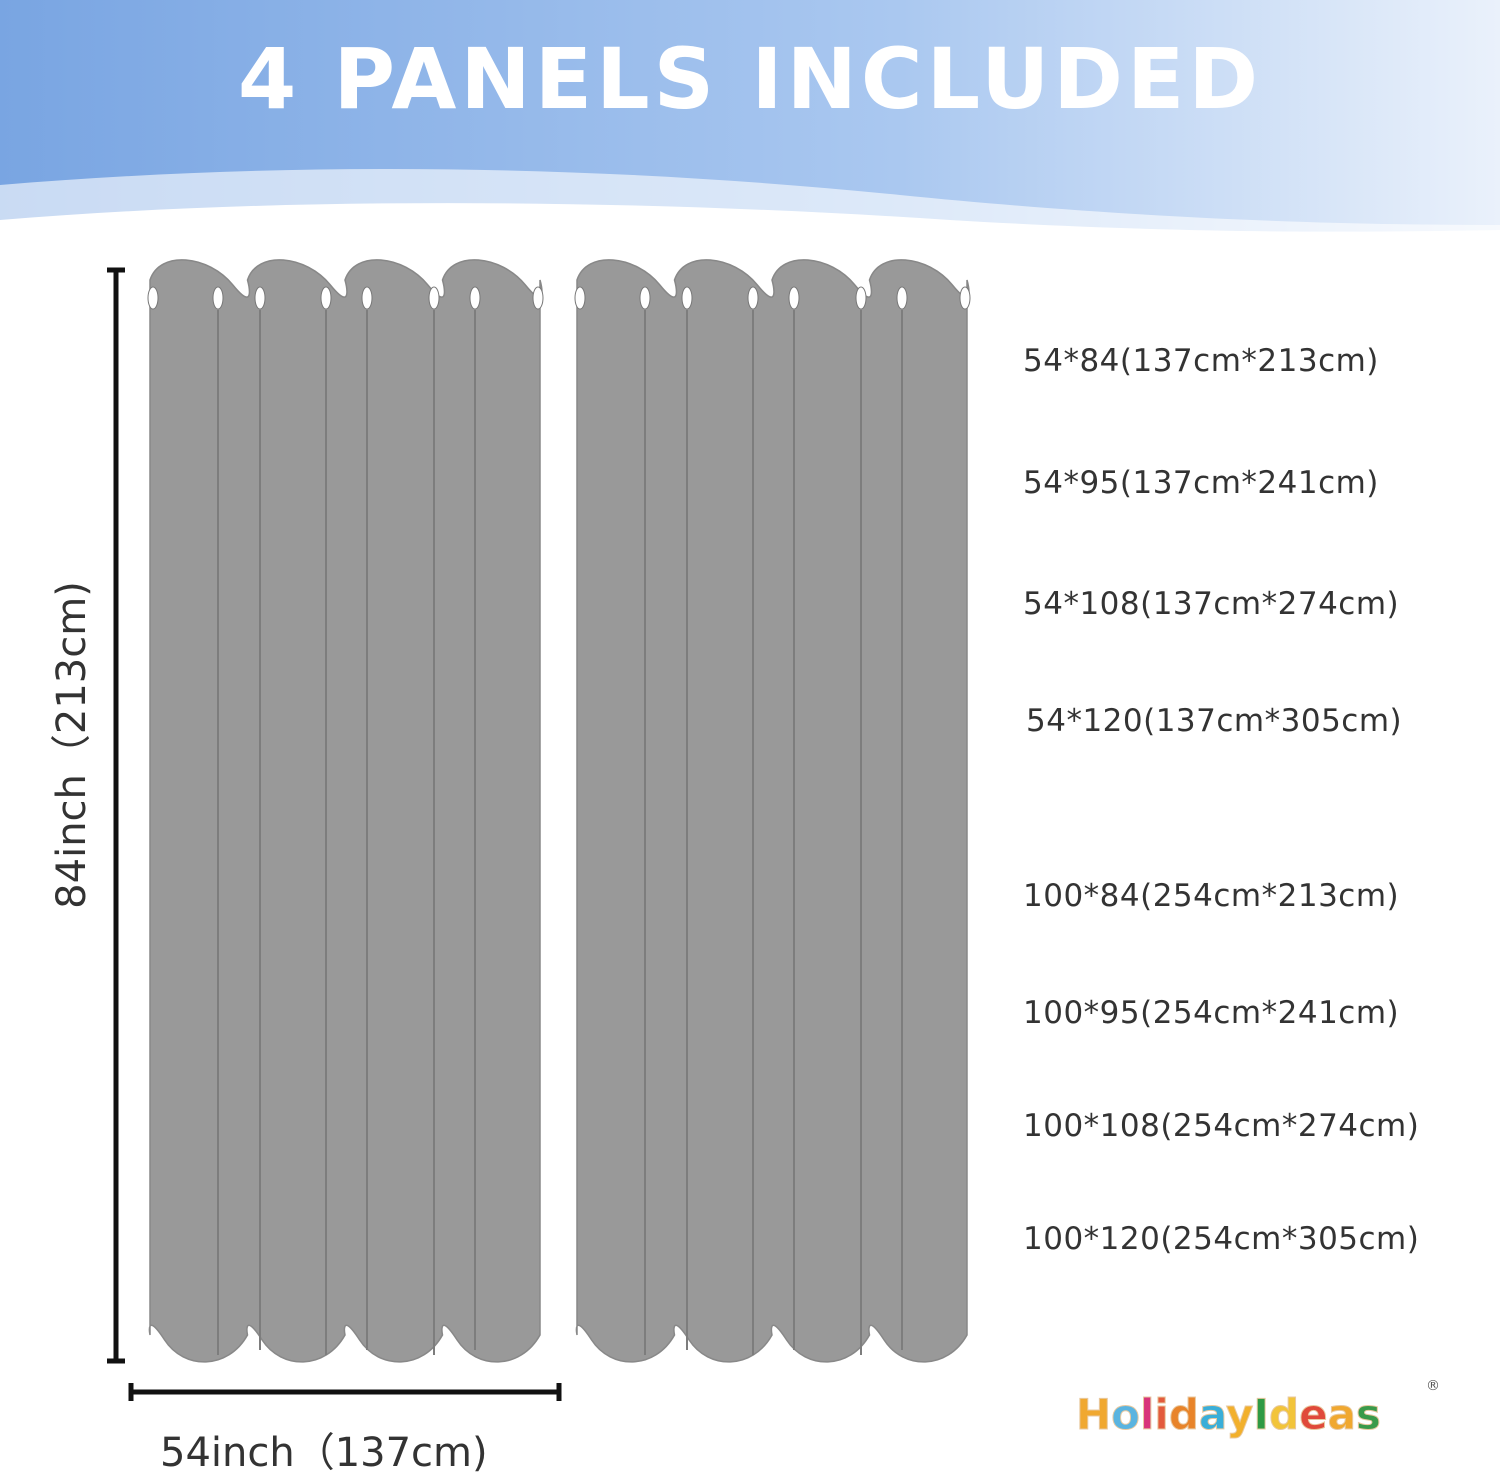 Image resolution: width=1500 pixels, height=1478 pixels. I want to click on logo-letter: I, so click(1261, 1415).